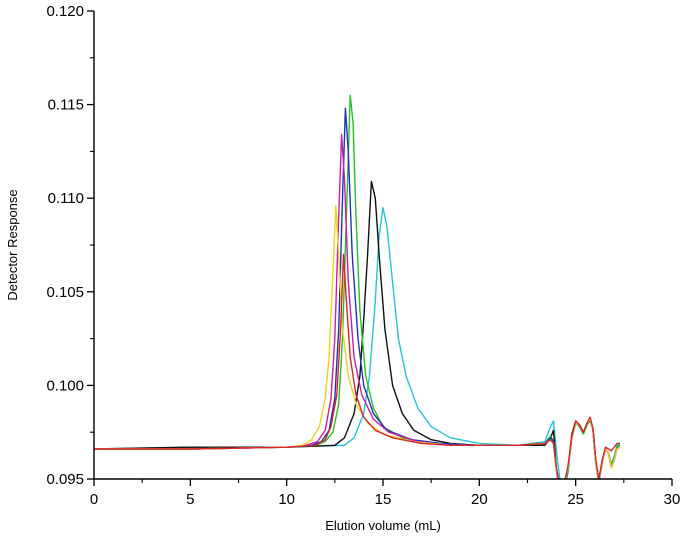 The height and width of the screenshot is (545, 685). Describe the element at coordinates (672, 499) in the screenshot. I see `x-tick-label: 30` at that location.